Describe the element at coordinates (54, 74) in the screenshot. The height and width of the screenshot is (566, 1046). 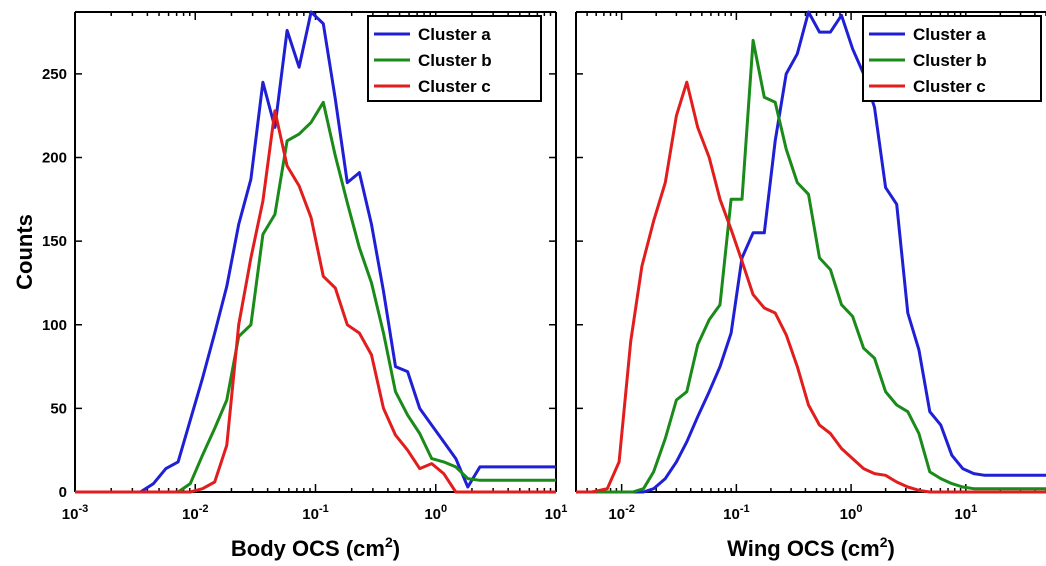
I see `y-tick-label: 250` at that location.